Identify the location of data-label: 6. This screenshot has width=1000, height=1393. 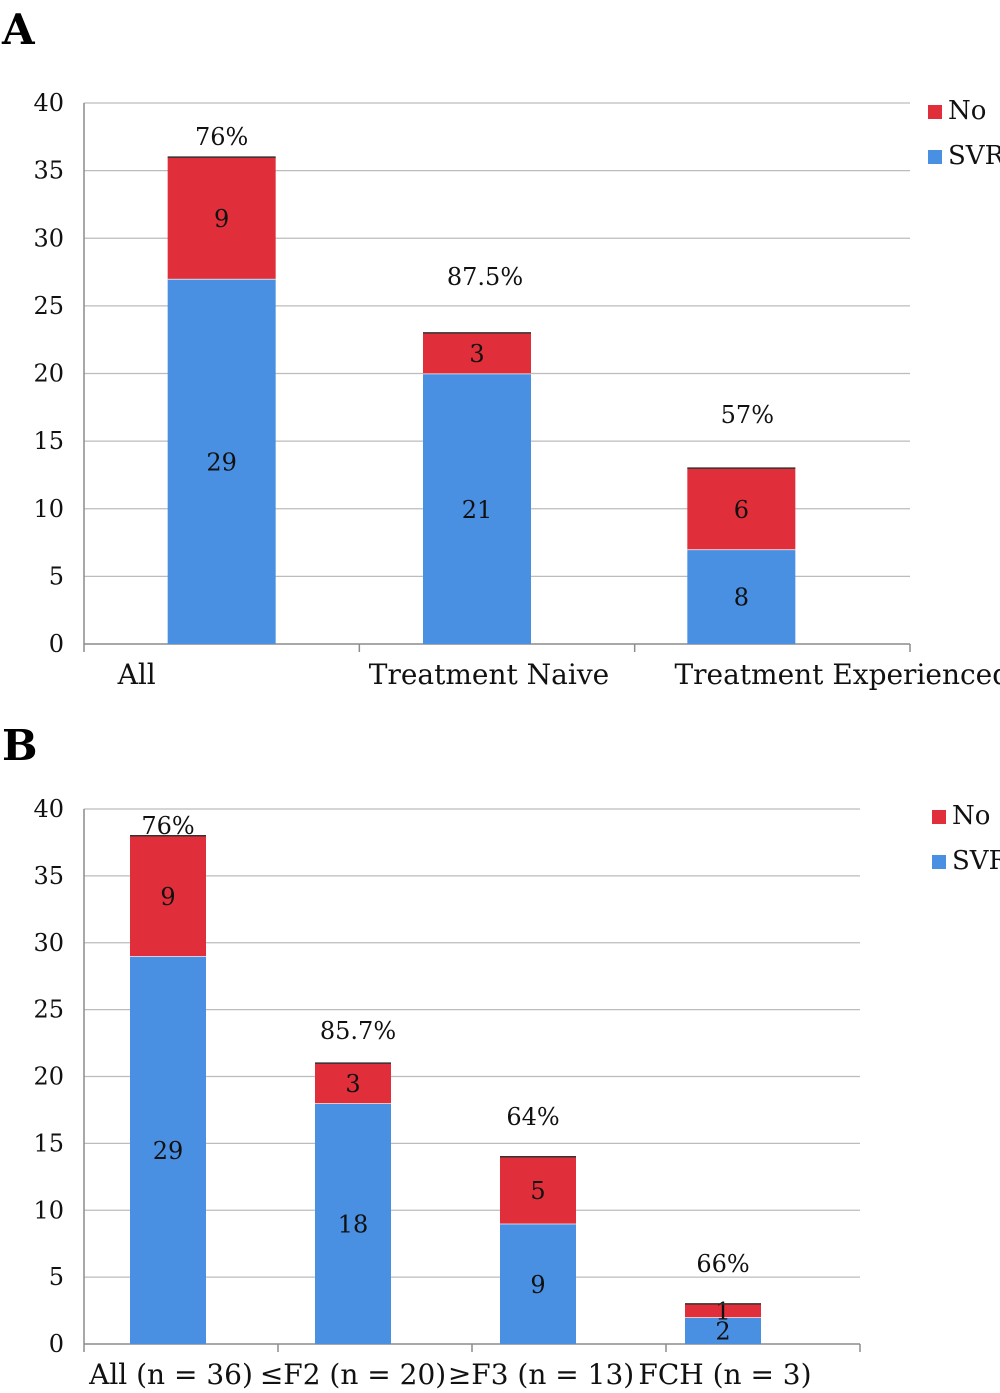
(741, 510).